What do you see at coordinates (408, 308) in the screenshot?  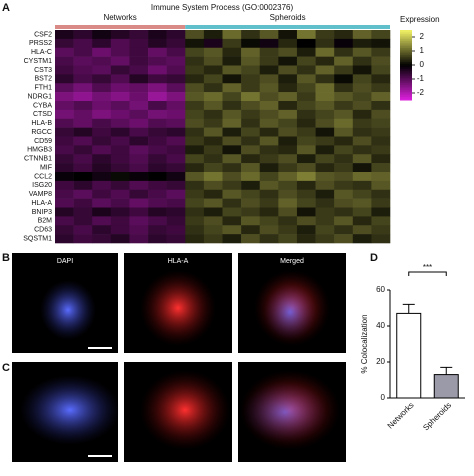 I see `error-bar` at bounding box center [408, 308].